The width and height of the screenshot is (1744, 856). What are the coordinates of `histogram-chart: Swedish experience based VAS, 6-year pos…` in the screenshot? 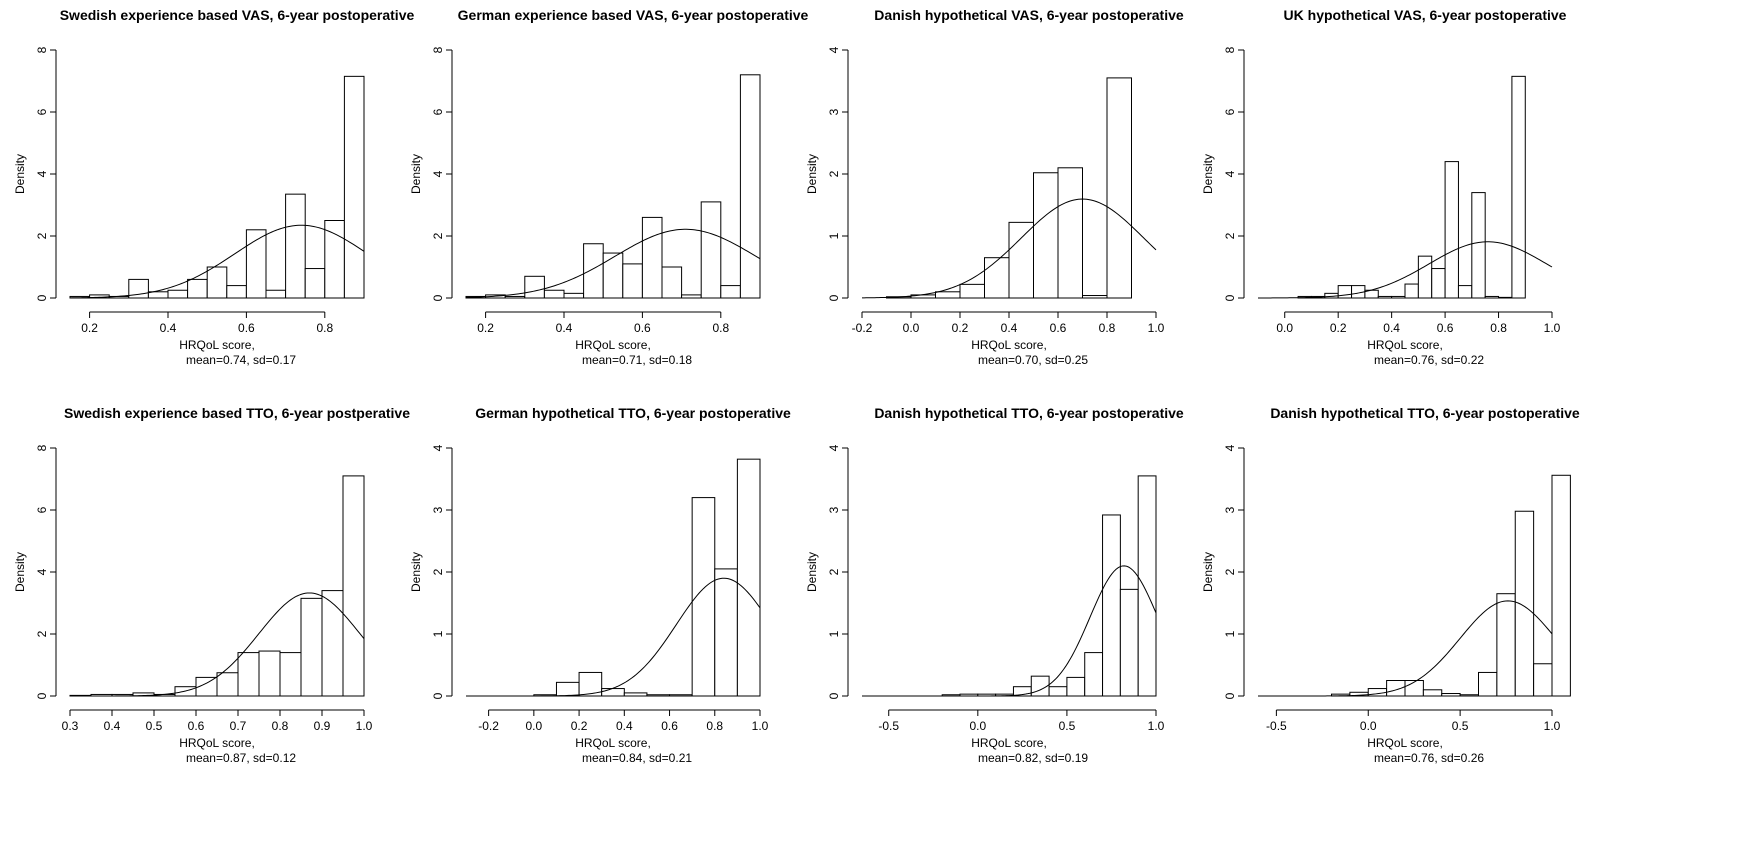 It's located at (213, 187).